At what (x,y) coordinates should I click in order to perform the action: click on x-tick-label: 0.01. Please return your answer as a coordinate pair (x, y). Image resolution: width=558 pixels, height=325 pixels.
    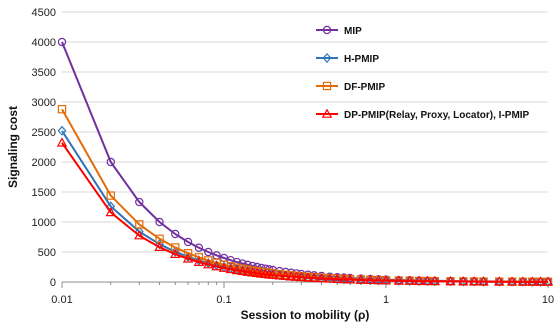
    Looking at the image, I should click on (61, 300).